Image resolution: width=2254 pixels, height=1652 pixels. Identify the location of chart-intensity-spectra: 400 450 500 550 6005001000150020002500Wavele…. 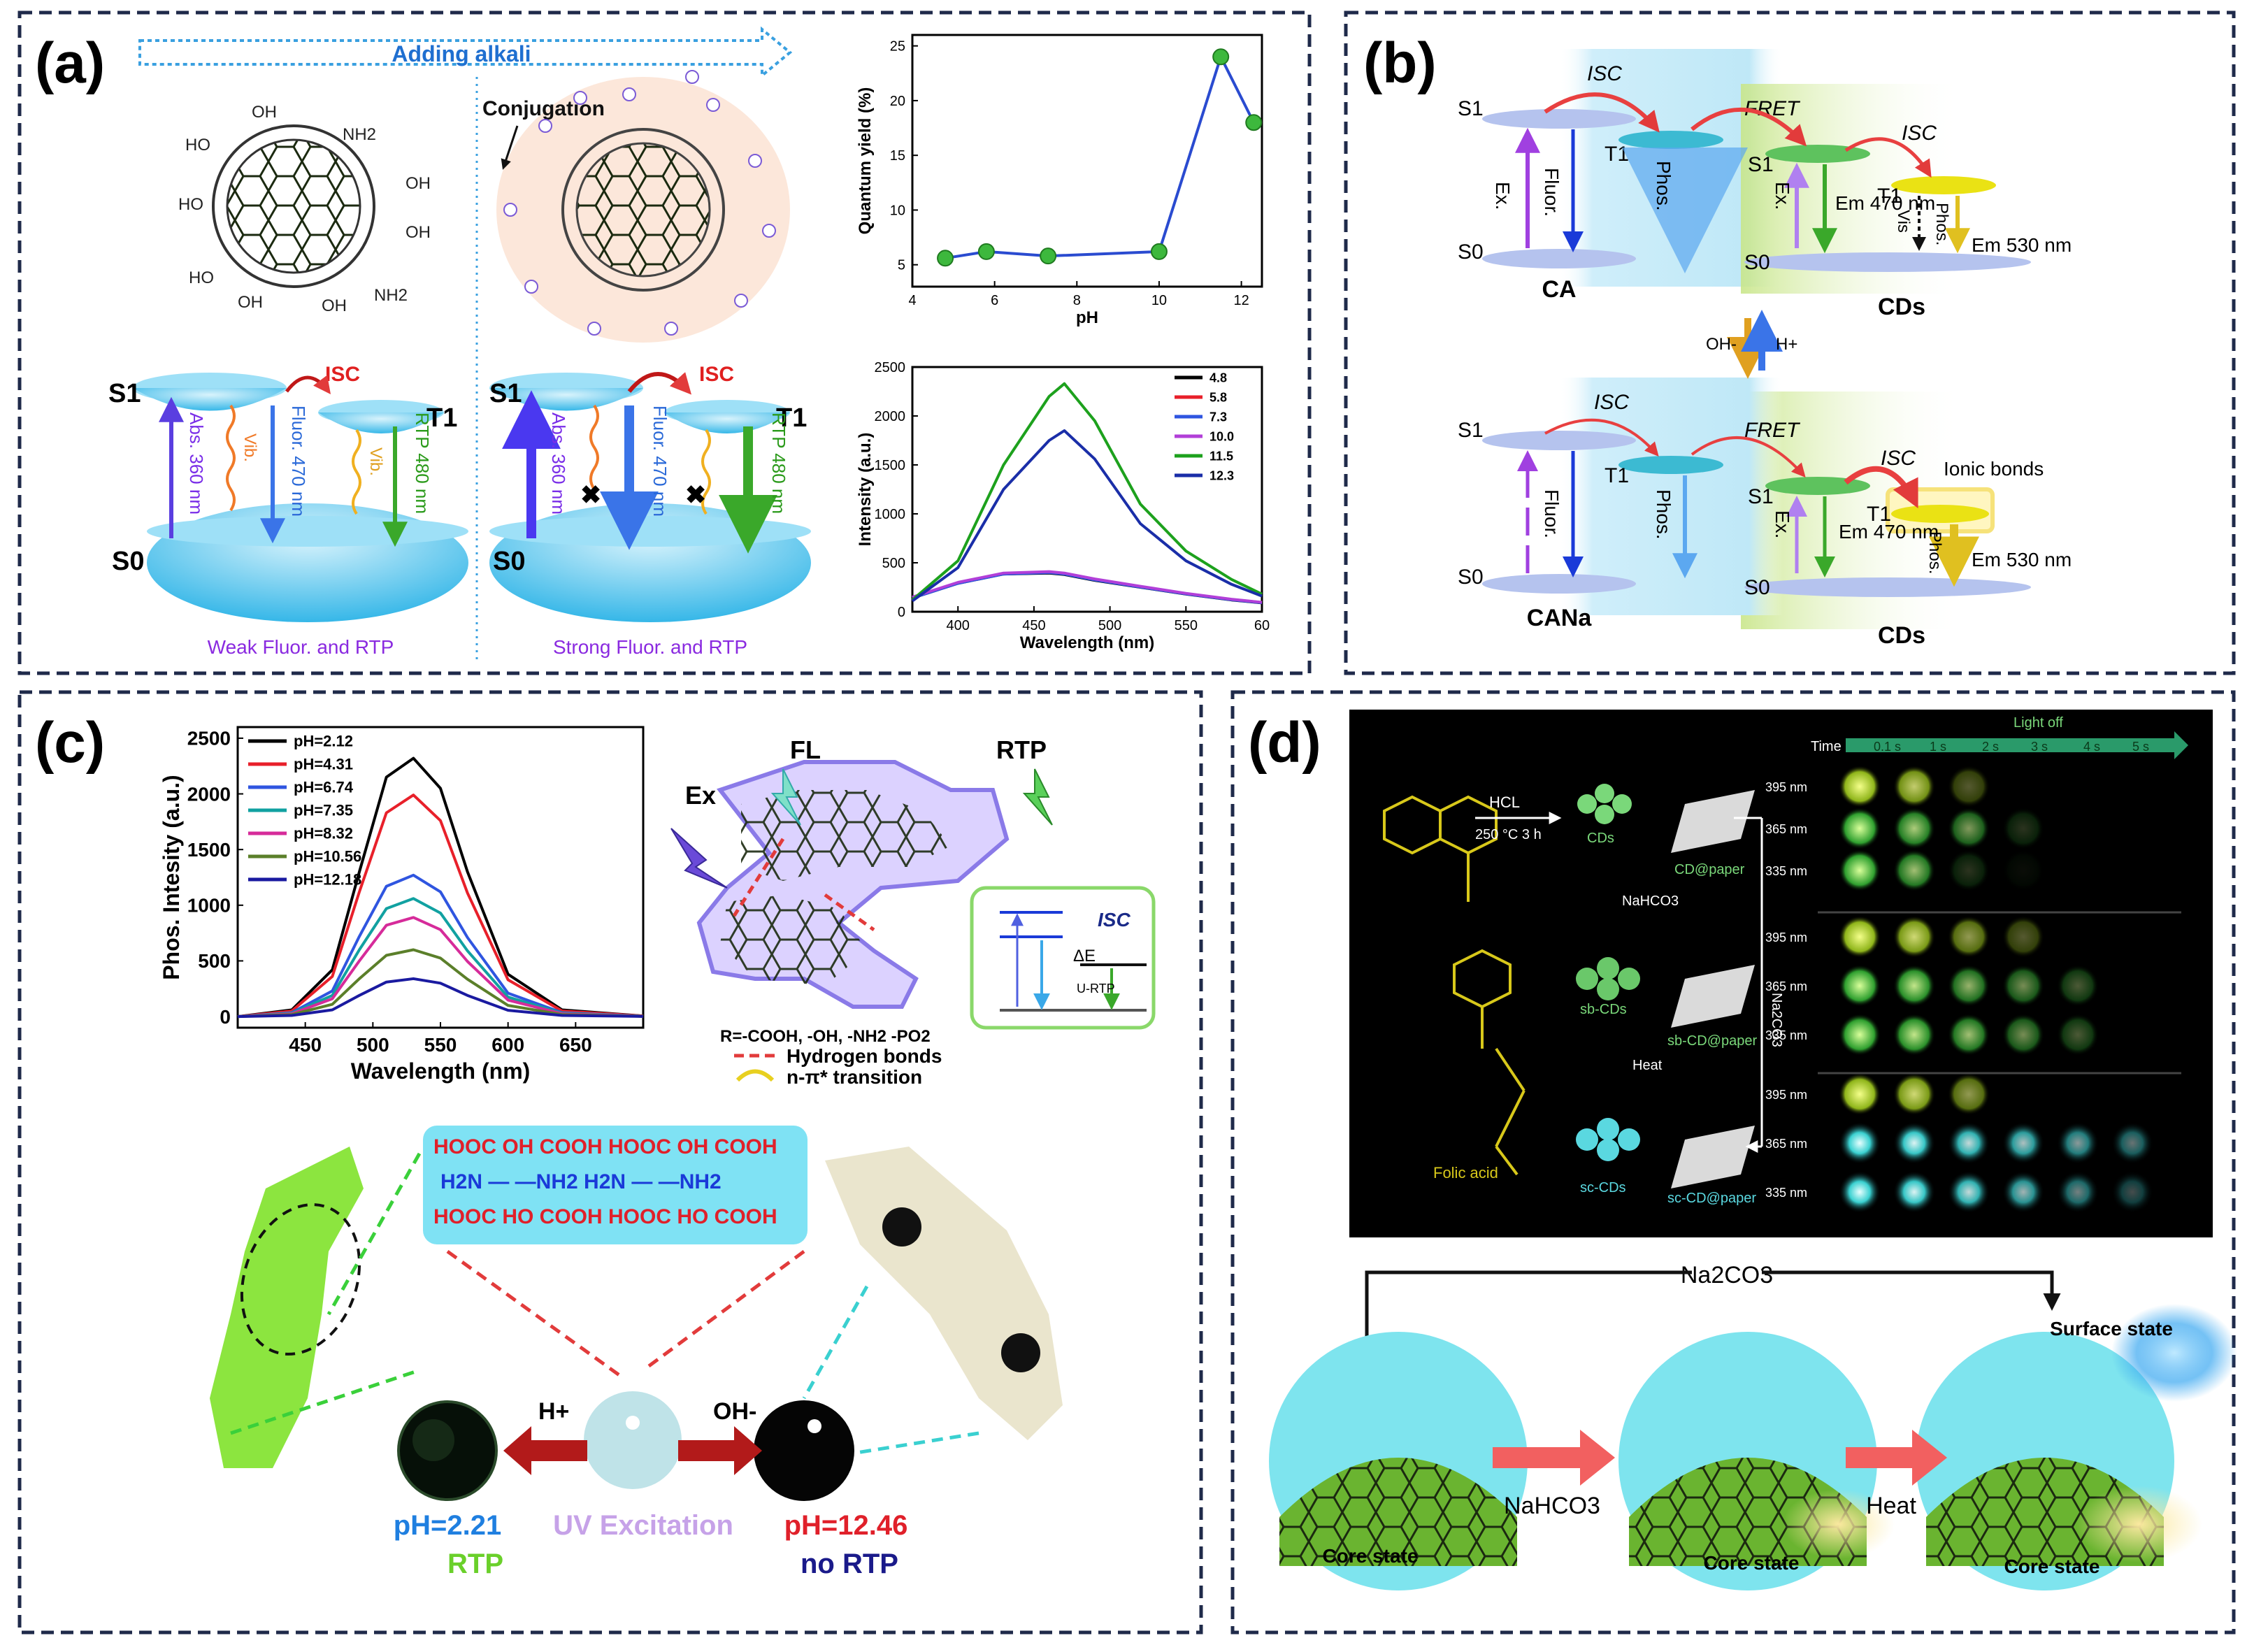
(1063, 506).